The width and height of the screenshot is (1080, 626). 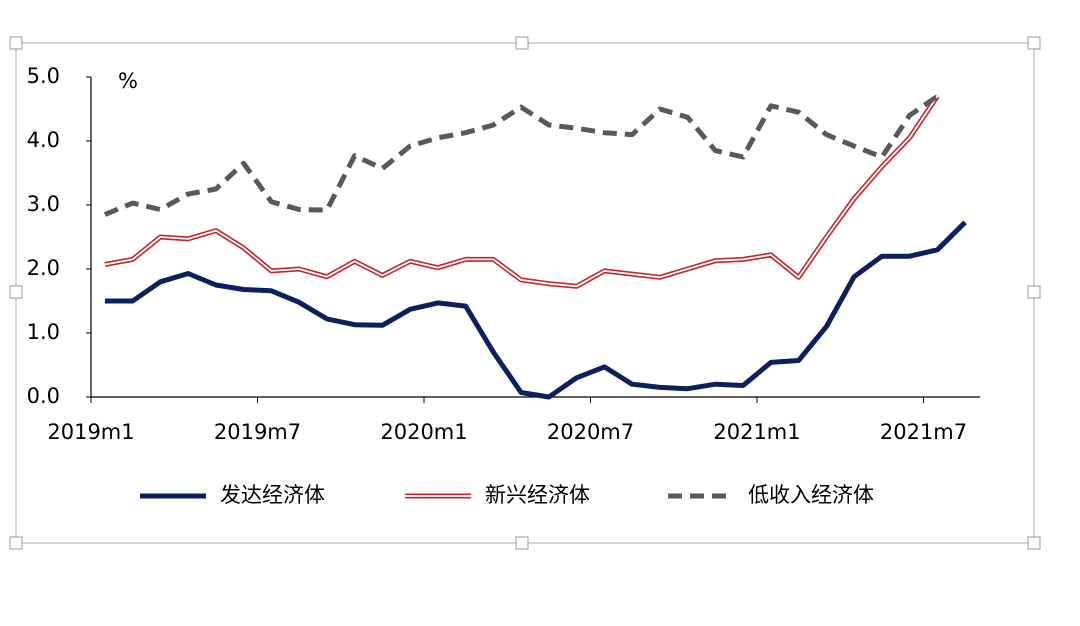 What do you see at coordinates (43, 332) in the screenshot?
I see `y-tick-label: 1.0` at bounding box center [43, 332].